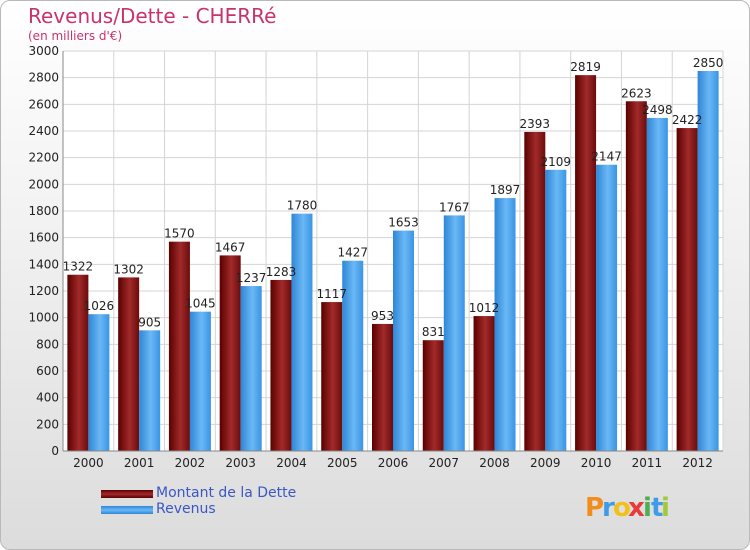 The width and height of the screenshot is (750, 550). What do you see at coordinates (443, 463) in the screenshot?
I see `x-tick-label: 2007` at bounding box center [443, 463].